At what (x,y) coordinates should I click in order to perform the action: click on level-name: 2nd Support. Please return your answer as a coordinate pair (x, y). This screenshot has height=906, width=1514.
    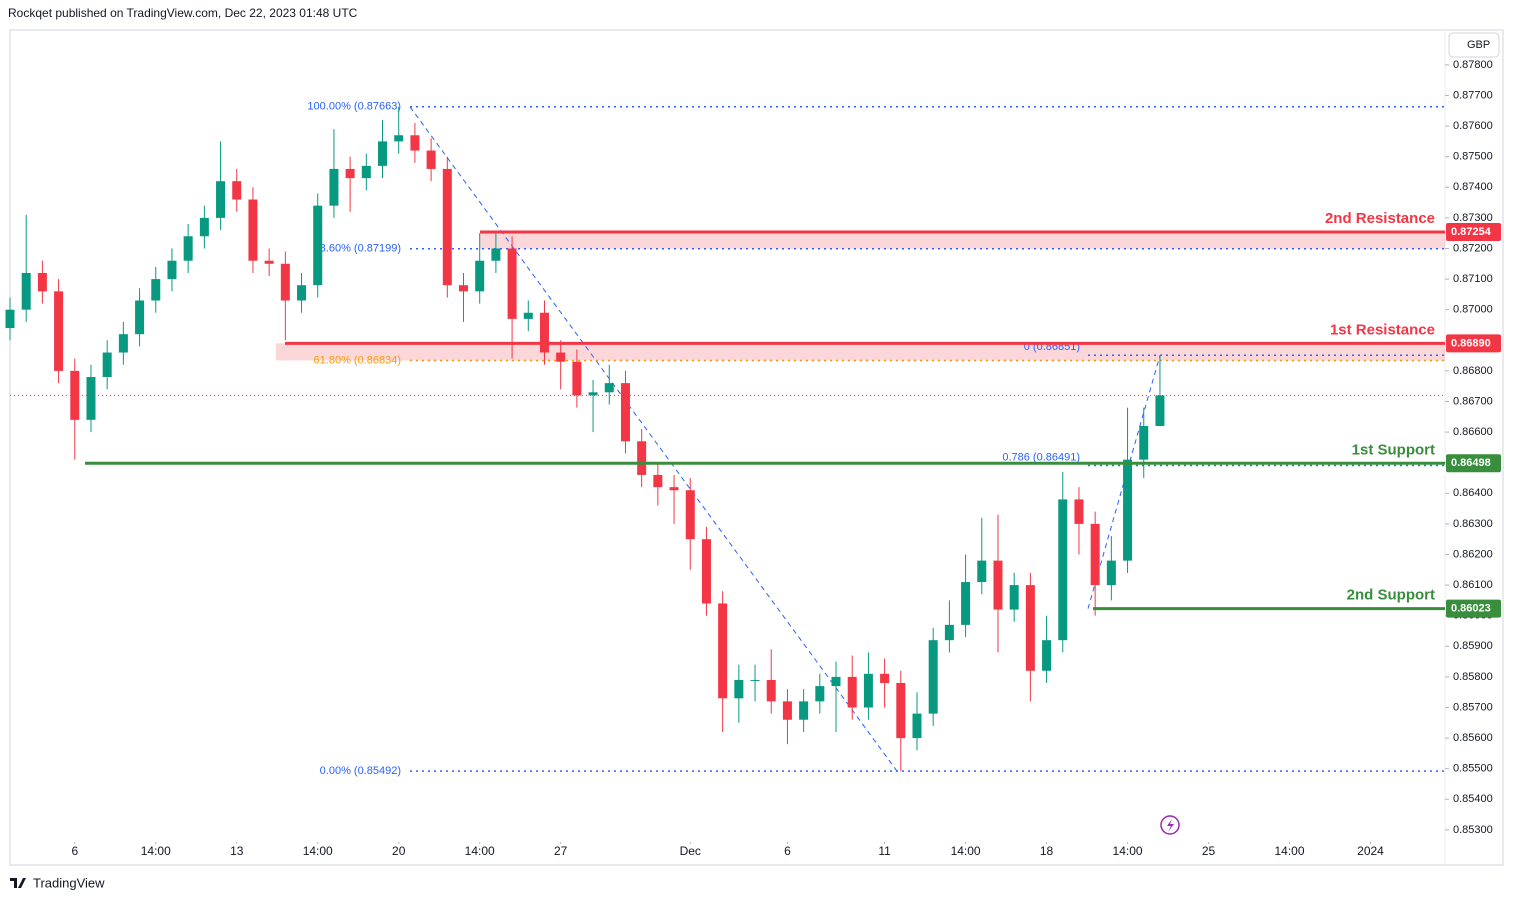
    Looking at the image, I should click on (1391, 595).